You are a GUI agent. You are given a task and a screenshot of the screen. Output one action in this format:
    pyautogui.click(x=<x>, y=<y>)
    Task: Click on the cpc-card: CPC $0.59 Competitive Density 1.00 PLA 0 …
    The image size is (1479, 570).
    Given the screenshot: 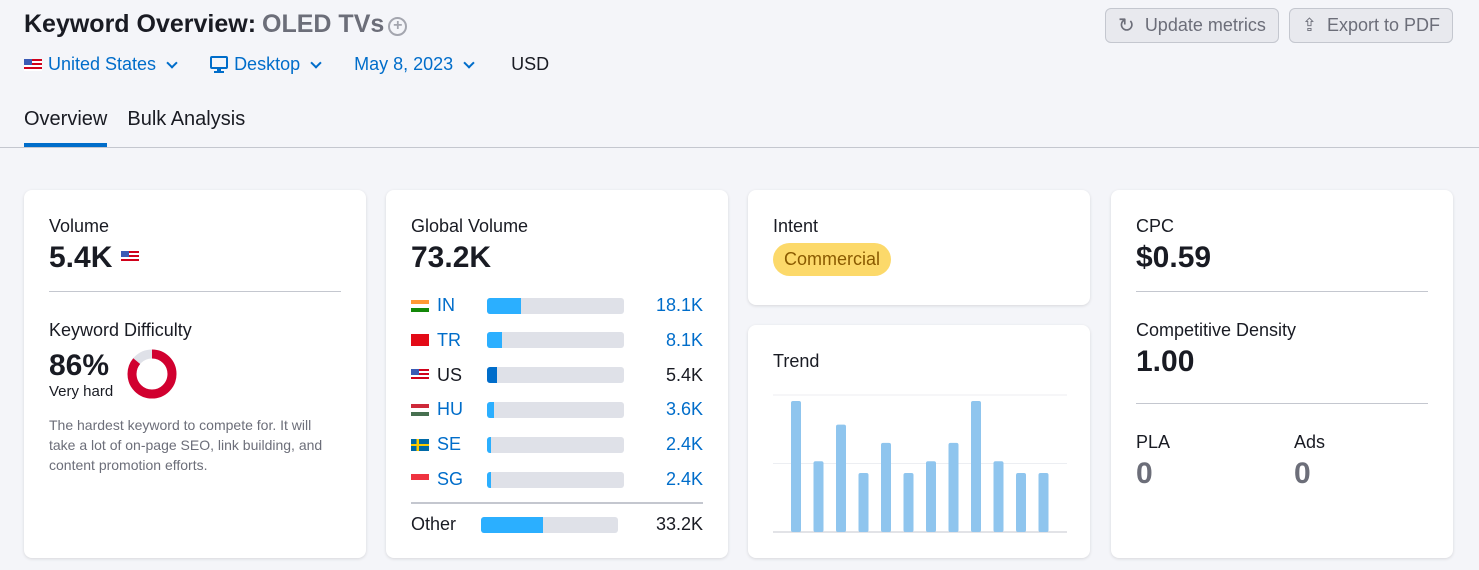 What is the action you would take?
    pyautogui.click(x=1282, y=374)
    